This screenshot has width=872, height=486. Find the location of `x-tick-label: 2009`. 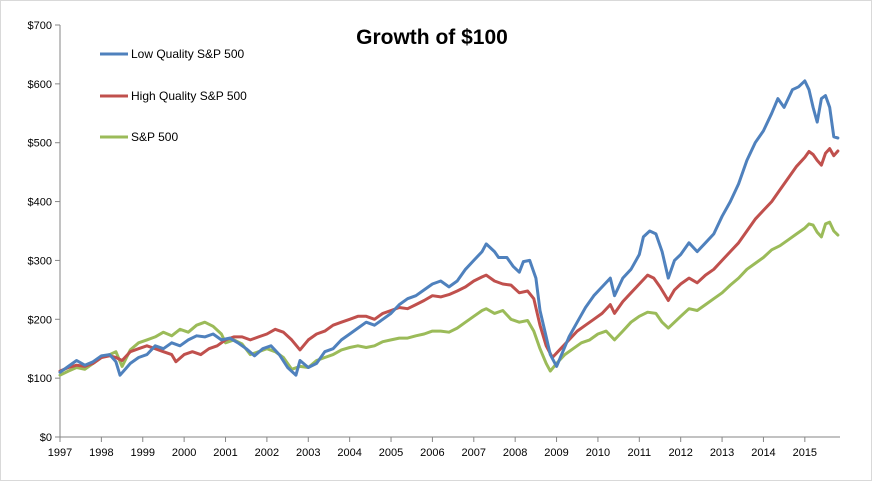

x-tick-label: 2009 is located at coordinates (556, 453).